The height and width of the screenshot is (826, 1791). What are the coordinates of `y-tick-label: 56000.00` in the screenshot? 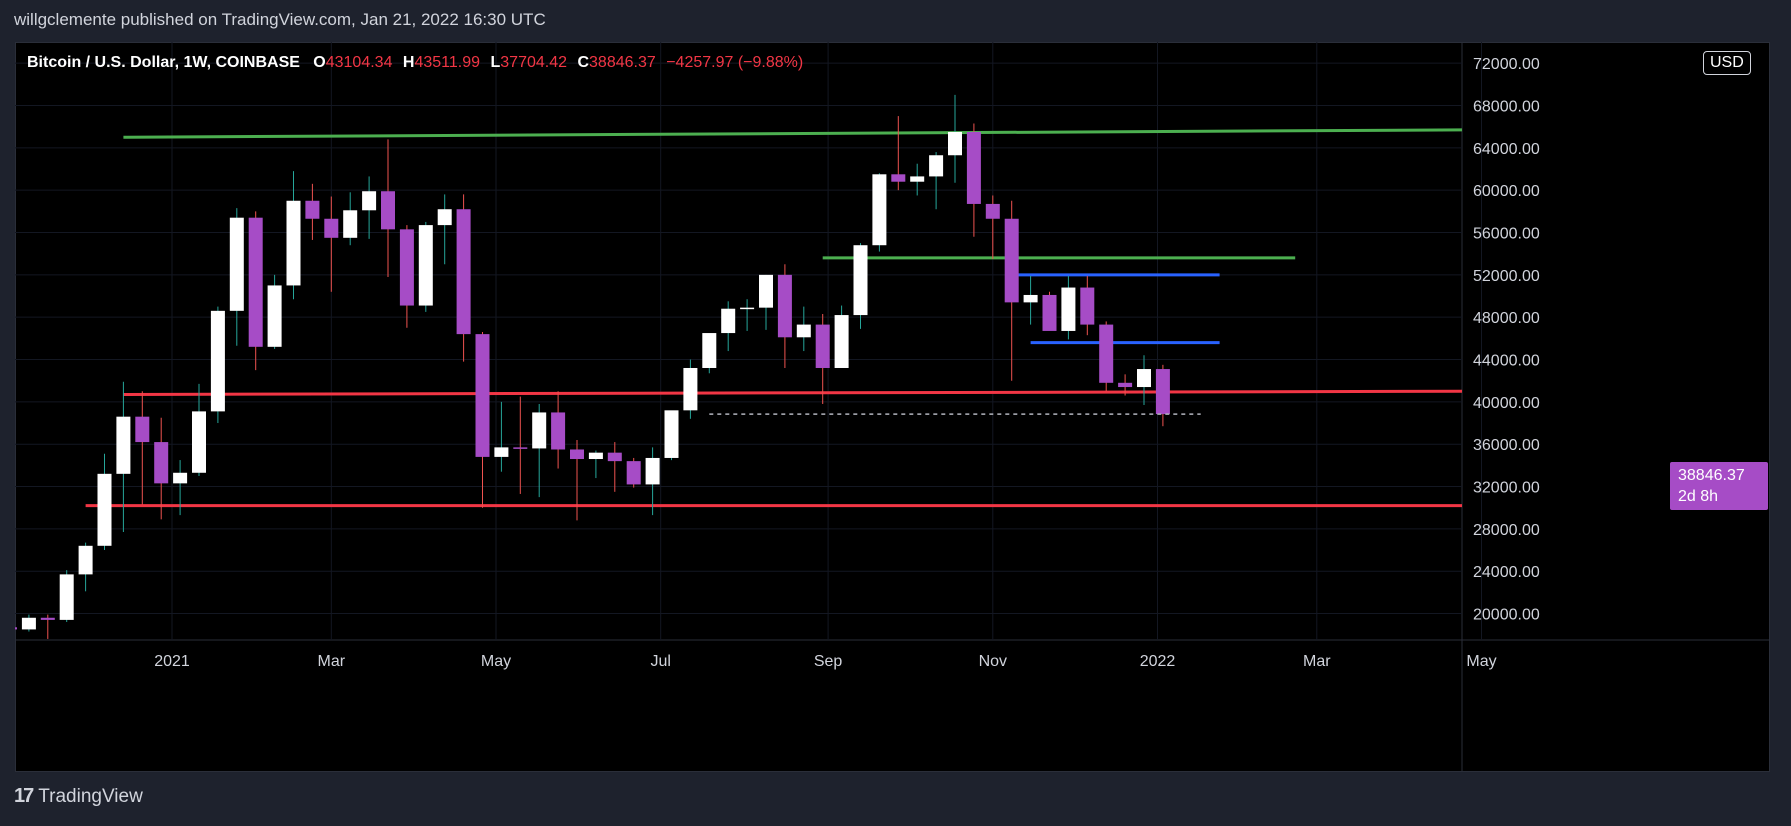 It's located at (1506, 234).